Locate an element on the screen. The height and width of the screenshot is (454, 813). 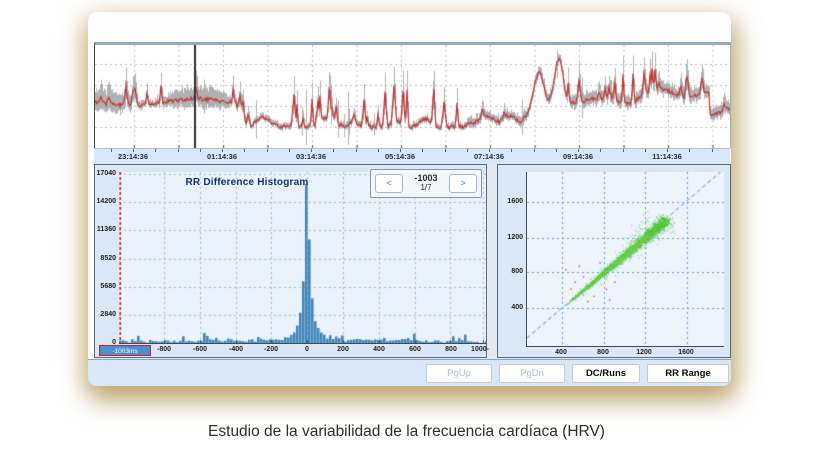
histogram-y-tick-label: 17040 is located at coordinates (106, 173).